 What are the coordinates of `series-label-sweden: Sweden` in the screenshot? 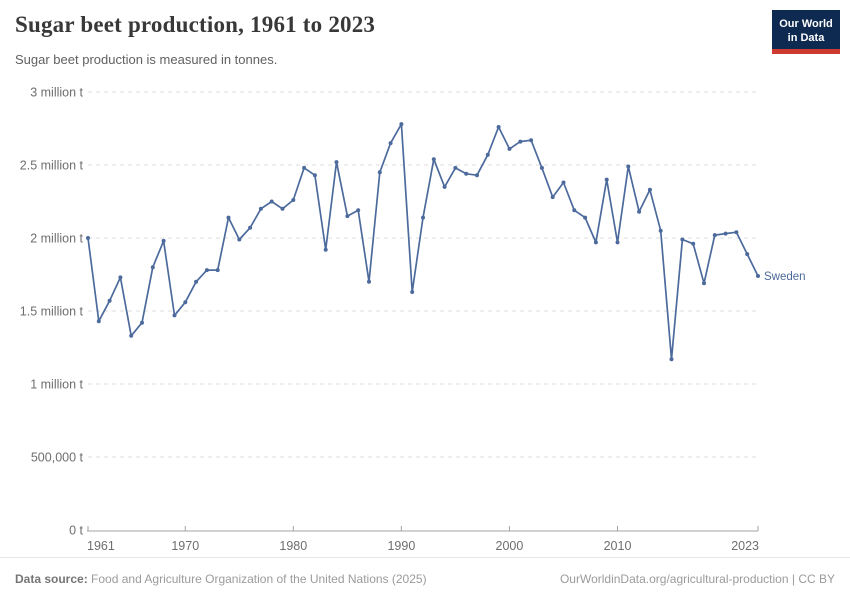 It's located at (785, 277).